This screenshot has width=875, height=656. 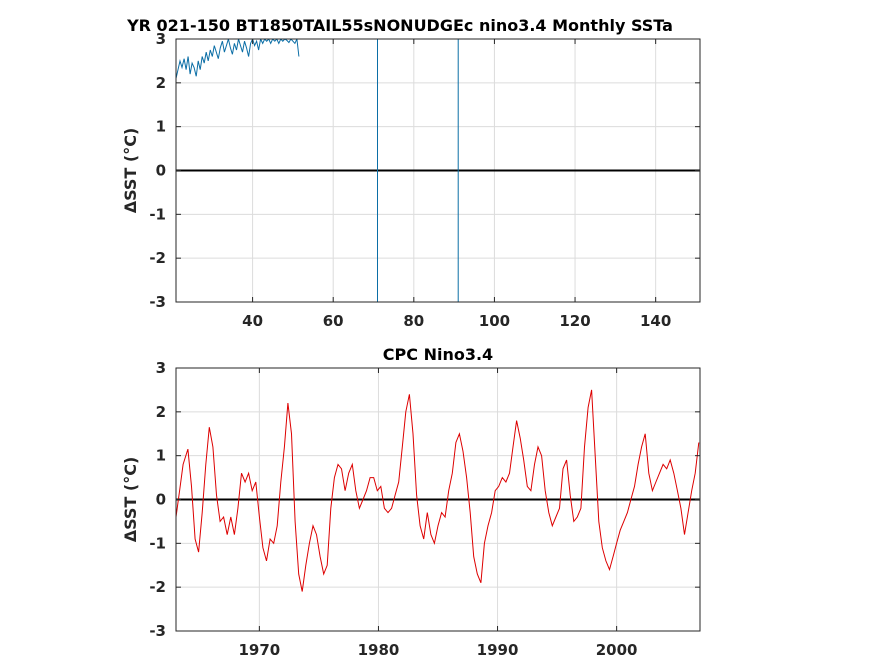 What do you see at coordinates (413, 321) in the screenshot?
I see `x-tick-label: 80` at bounding box center [413, 321].